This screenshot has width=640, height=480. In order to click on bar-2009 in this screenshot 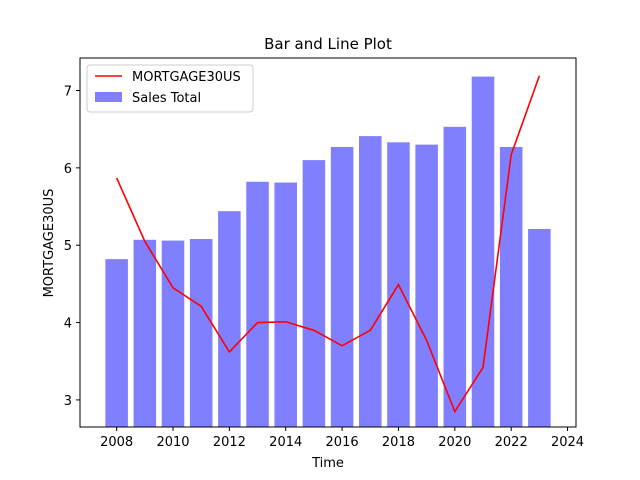, I will do `click(145, 333)`.